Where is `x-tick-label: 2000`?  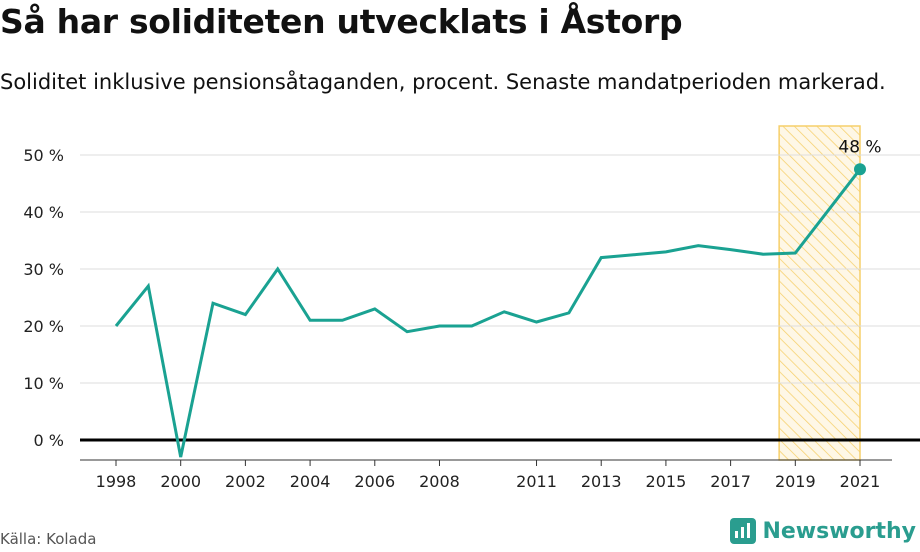 x-tick-label: 2000 is located at coordinates (180, 481).